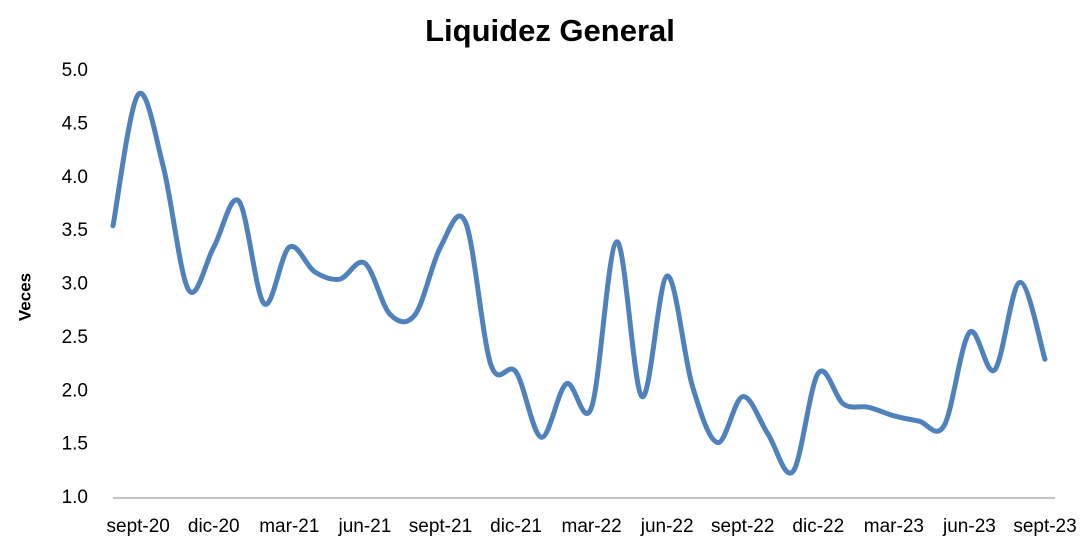  Describe the element at coordinates (969, 526) in the screenshot. I see `x-tick-label: jun-23` at that location.